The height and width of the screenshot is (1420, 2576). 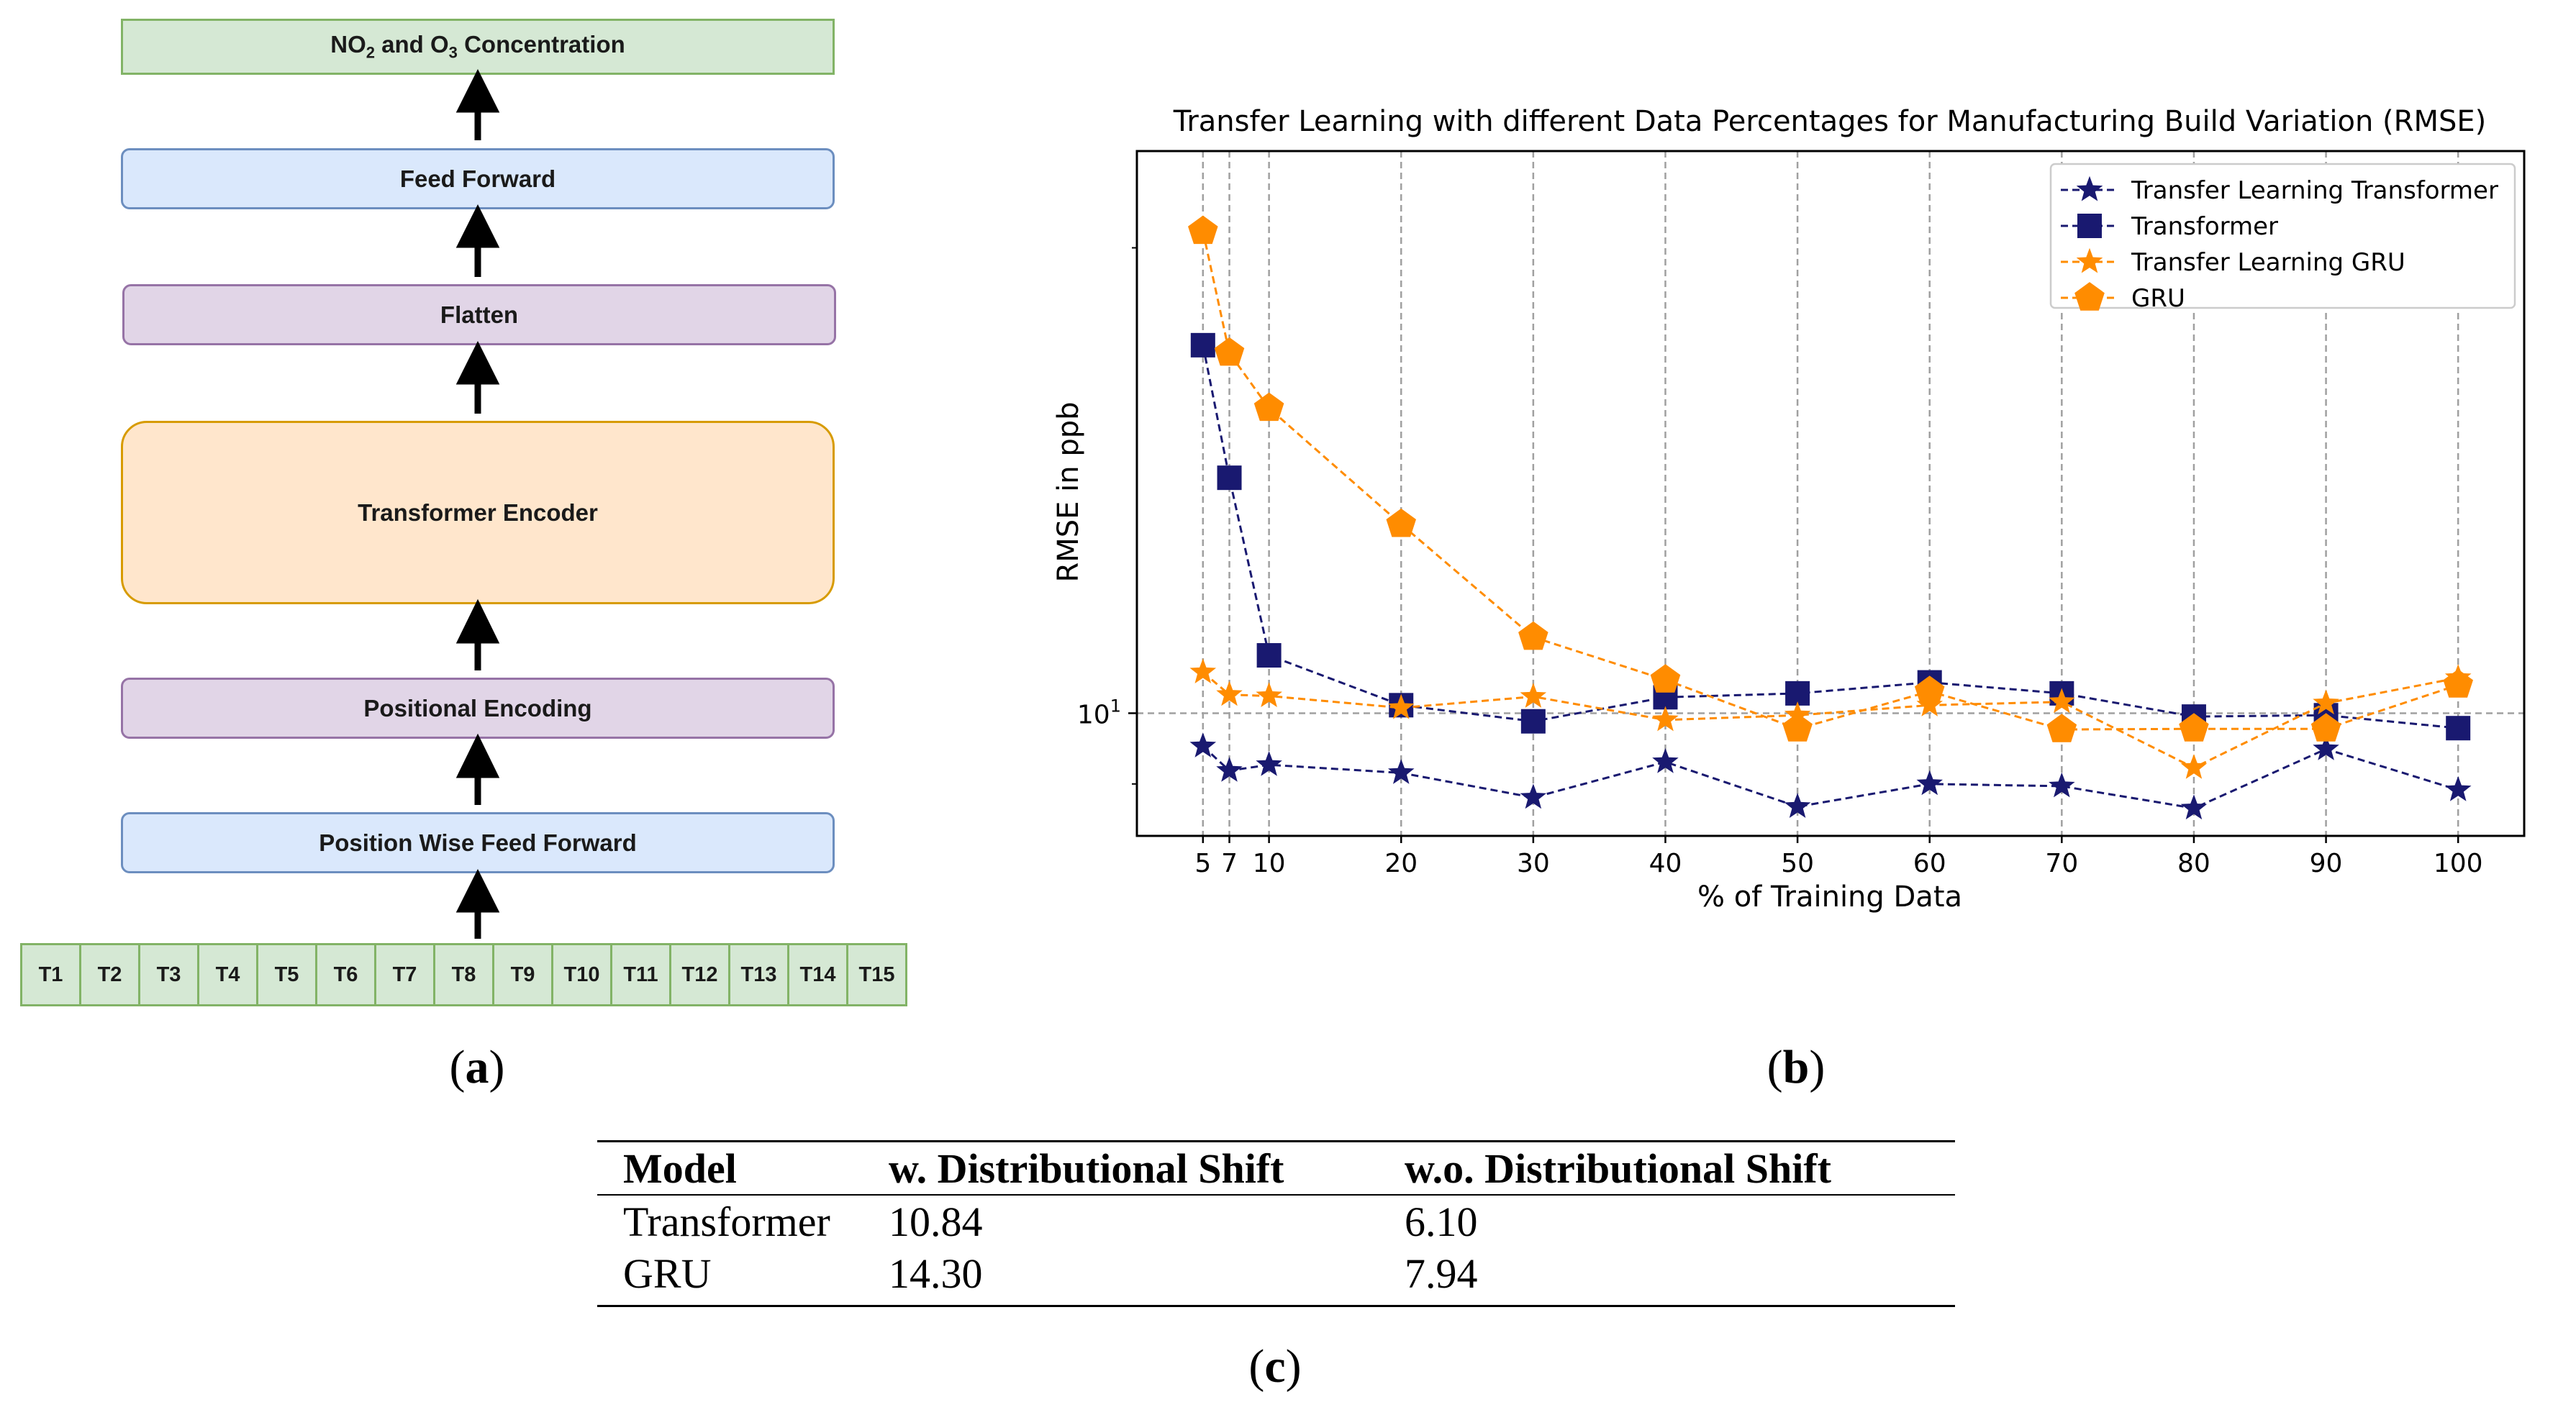 What do you see at coordinates (2326, 863) in the screenshot?
I see `x-tick-label: 90` at bounding box center [2326, 863].